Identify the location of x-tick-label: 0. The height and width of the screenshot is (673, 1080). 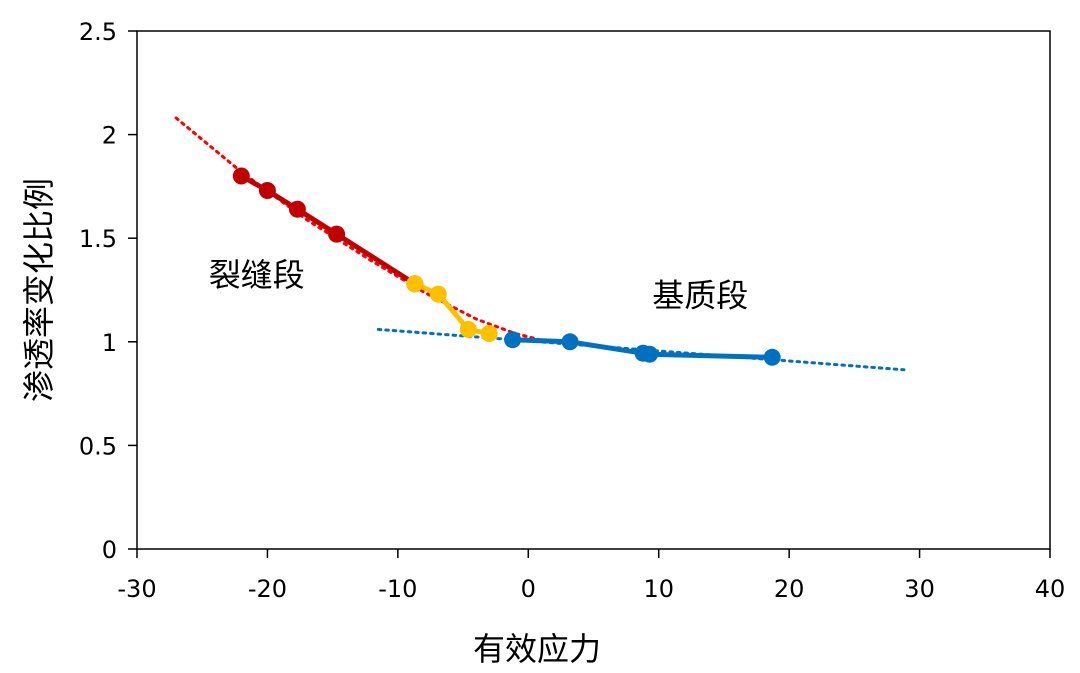
(528, 589).